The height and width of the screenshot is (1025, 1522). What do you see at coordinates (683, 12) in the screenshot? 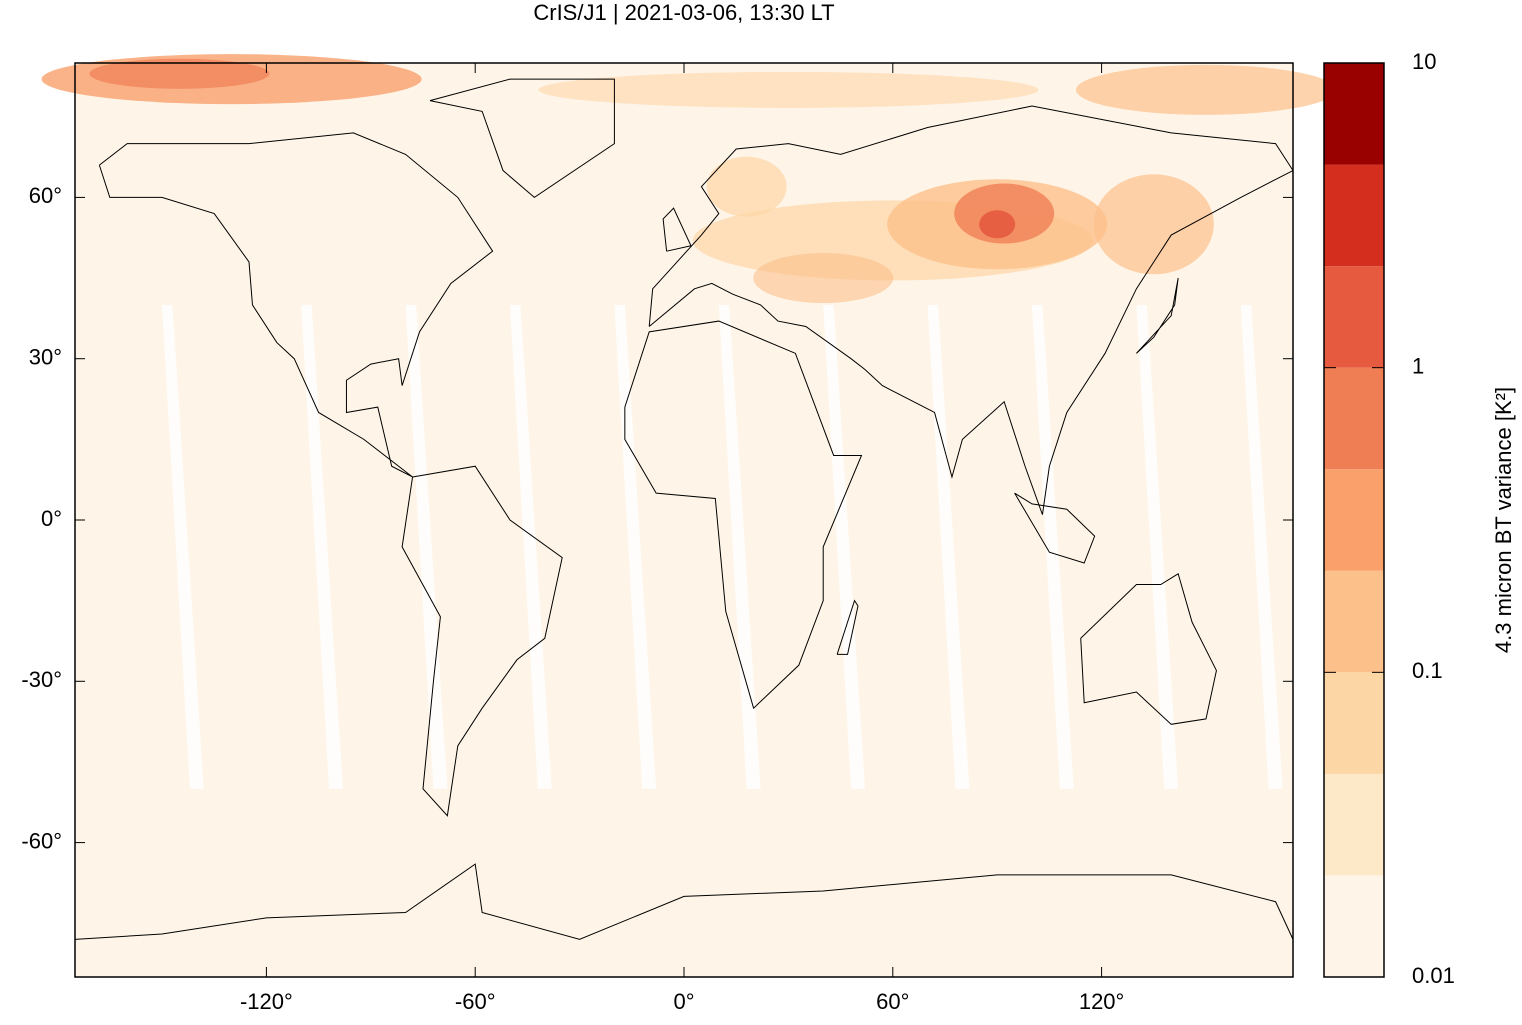
I see `chart-title: CrIS/J1 | 2021-03-06, 13:30 LT` at bounding box center [683, 12].